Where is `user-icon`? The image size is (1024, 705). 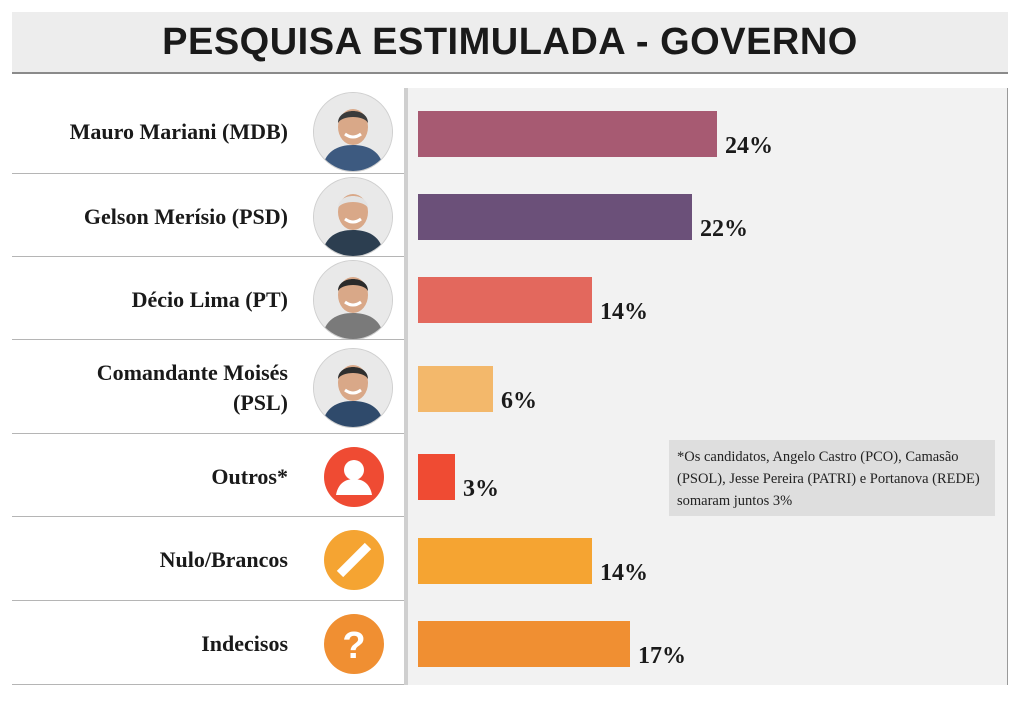 user-icon is located at coordinates (354, 476).